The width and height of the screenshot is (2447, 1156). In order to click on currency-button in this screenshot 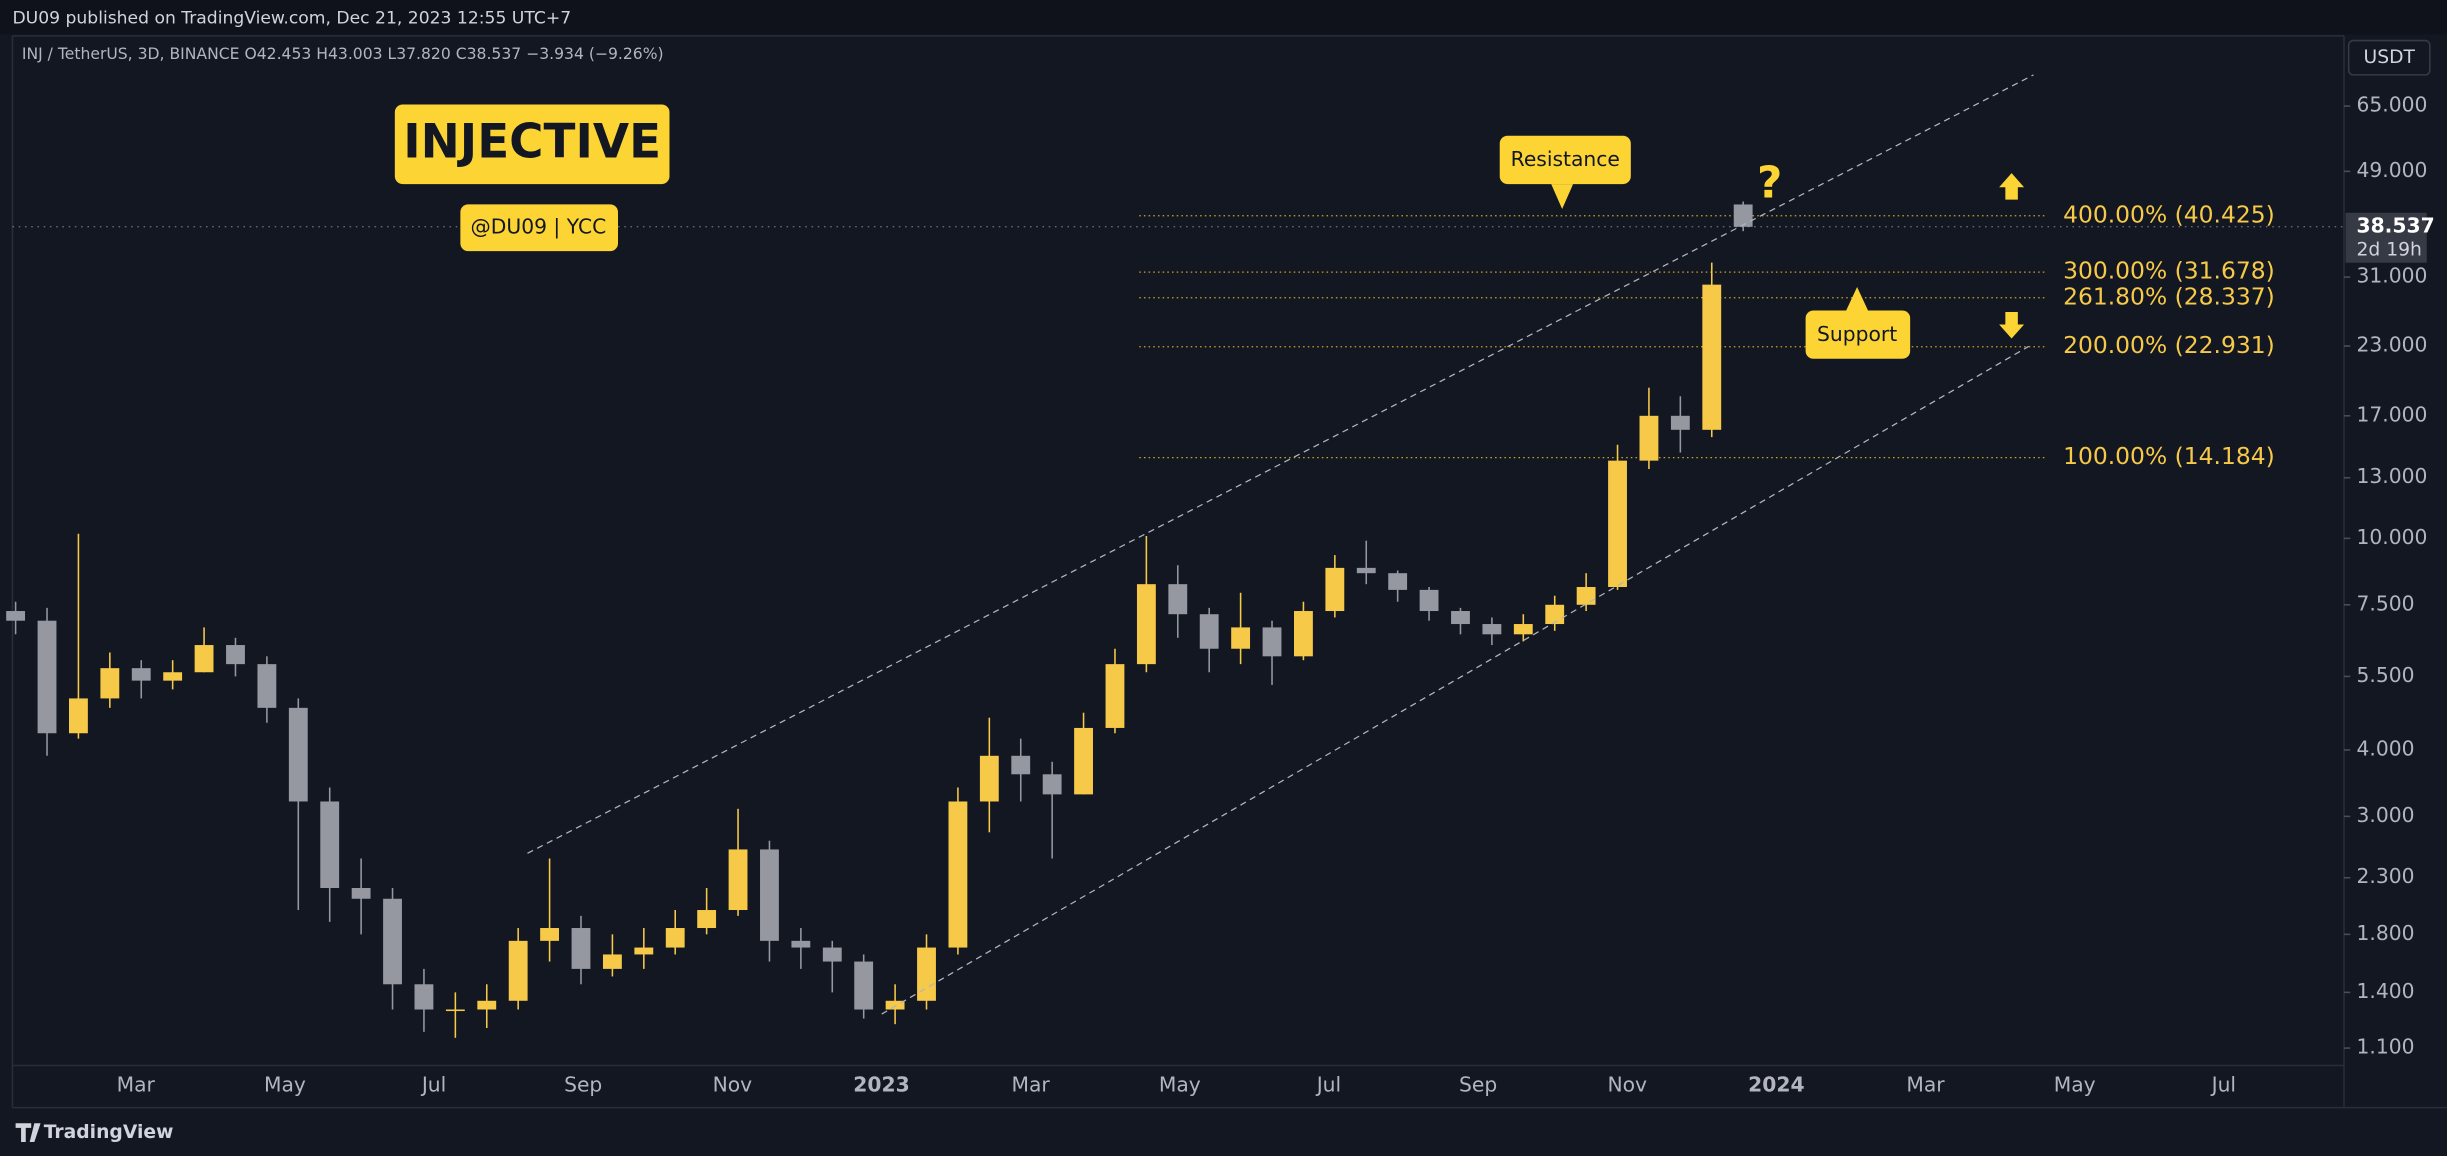, I will do `click(2389, 57)`.